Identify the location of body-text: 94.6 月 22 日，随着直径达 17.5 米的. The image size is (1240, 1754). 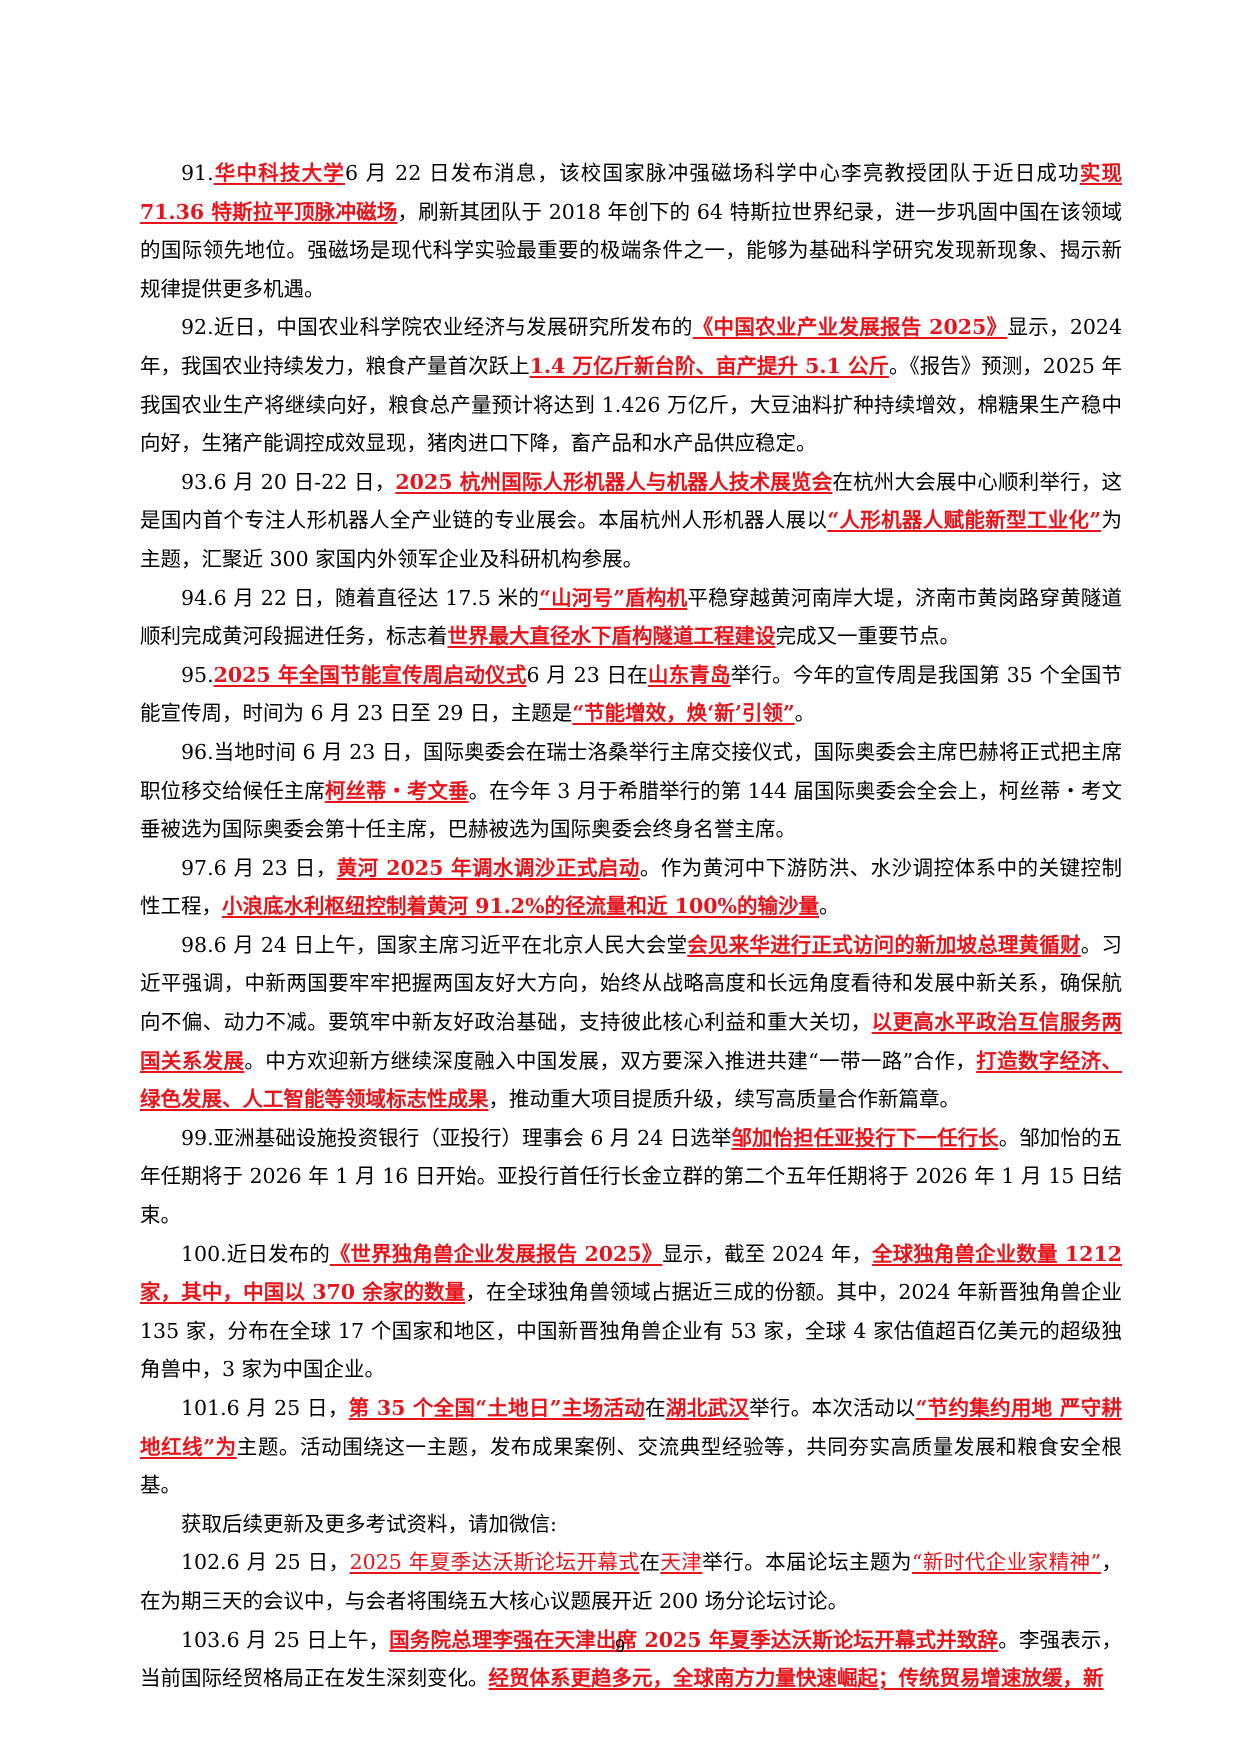
(360, 597).